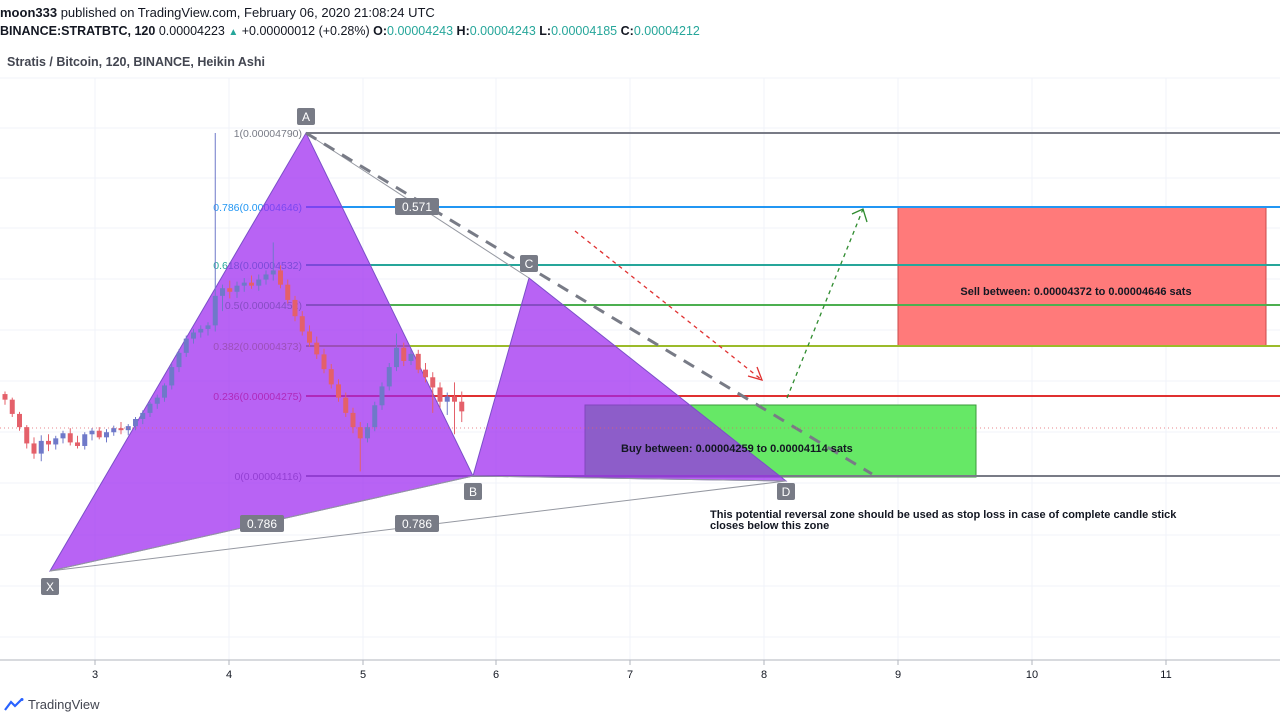 The width and height of the screenshot is (1280, 719). What do you see at coordinates (627, 31) in the screenshot?
I see `close-label: C:` at bounding box center [627, 31].